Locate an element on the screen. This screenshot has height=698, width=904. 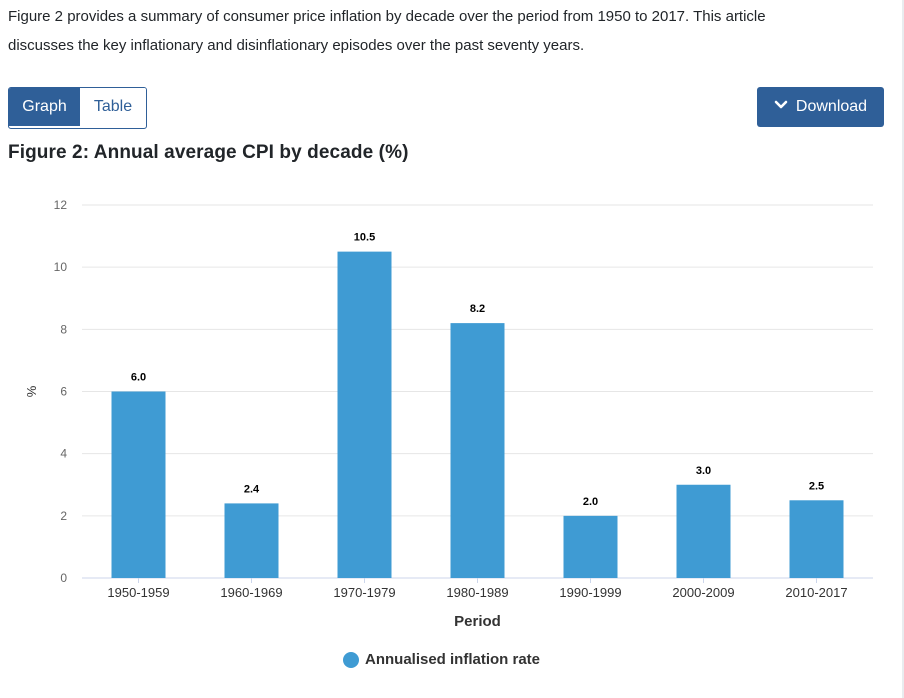
download-label: Download is located at coordinates (831, 106).